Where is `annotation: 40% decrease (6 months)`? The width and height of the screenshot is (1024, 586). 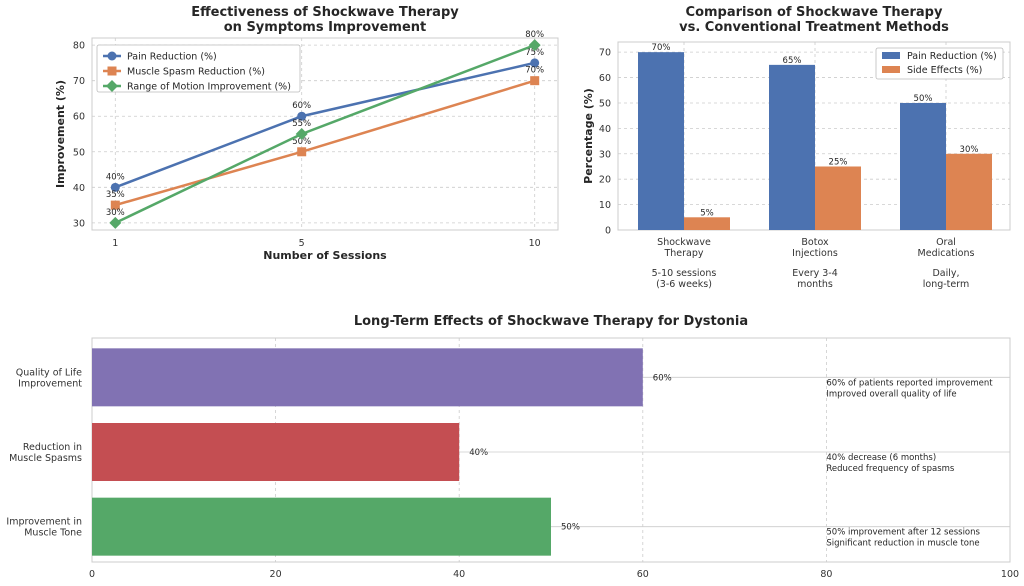 annotation: 40% decrease (6 months) is located at coordinates (881, 458).